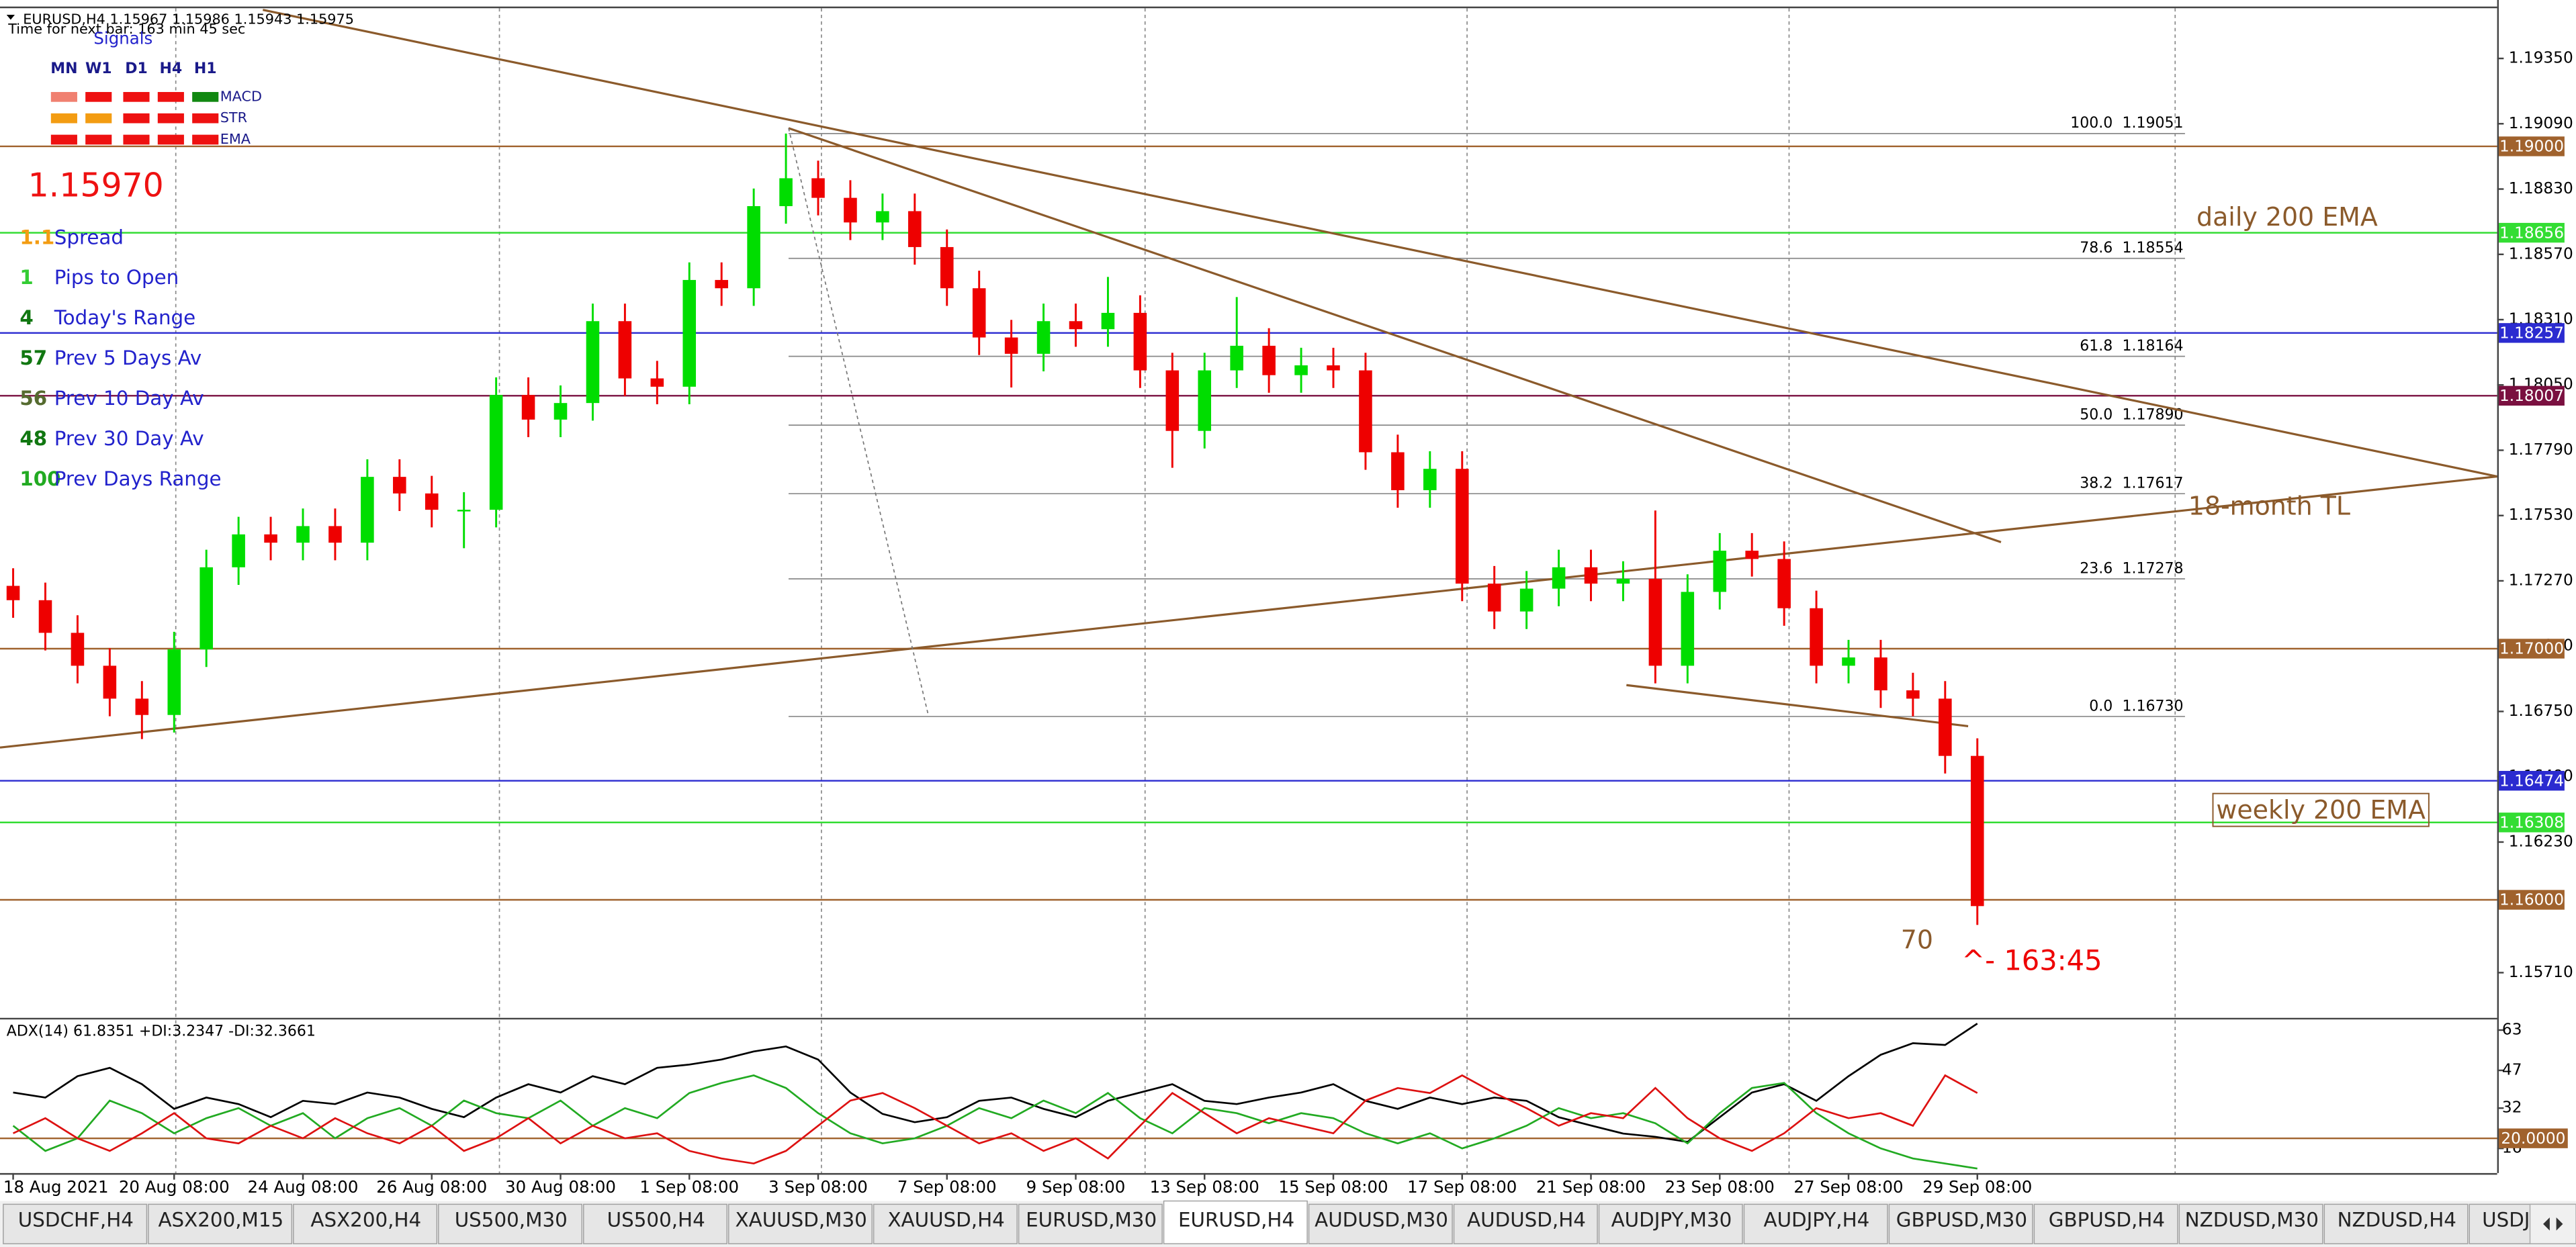 This screenshot has width=2576, height=1247. I want to click on tab-label: ASX200,M15, so click(220, 1220).